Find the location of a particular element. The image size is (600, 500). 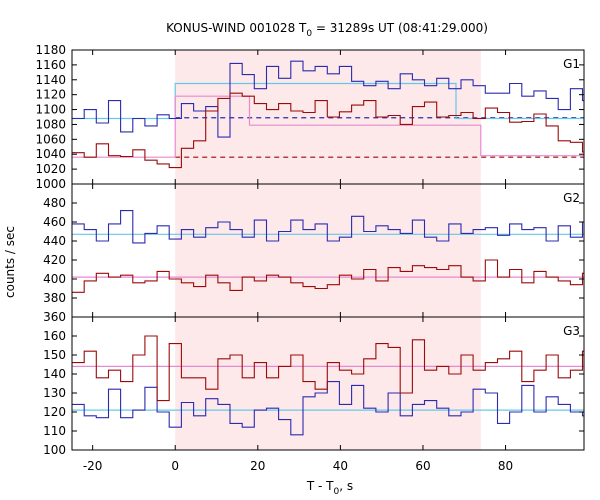

y-tick-label: 1180 is located at coordinates (50, 50).